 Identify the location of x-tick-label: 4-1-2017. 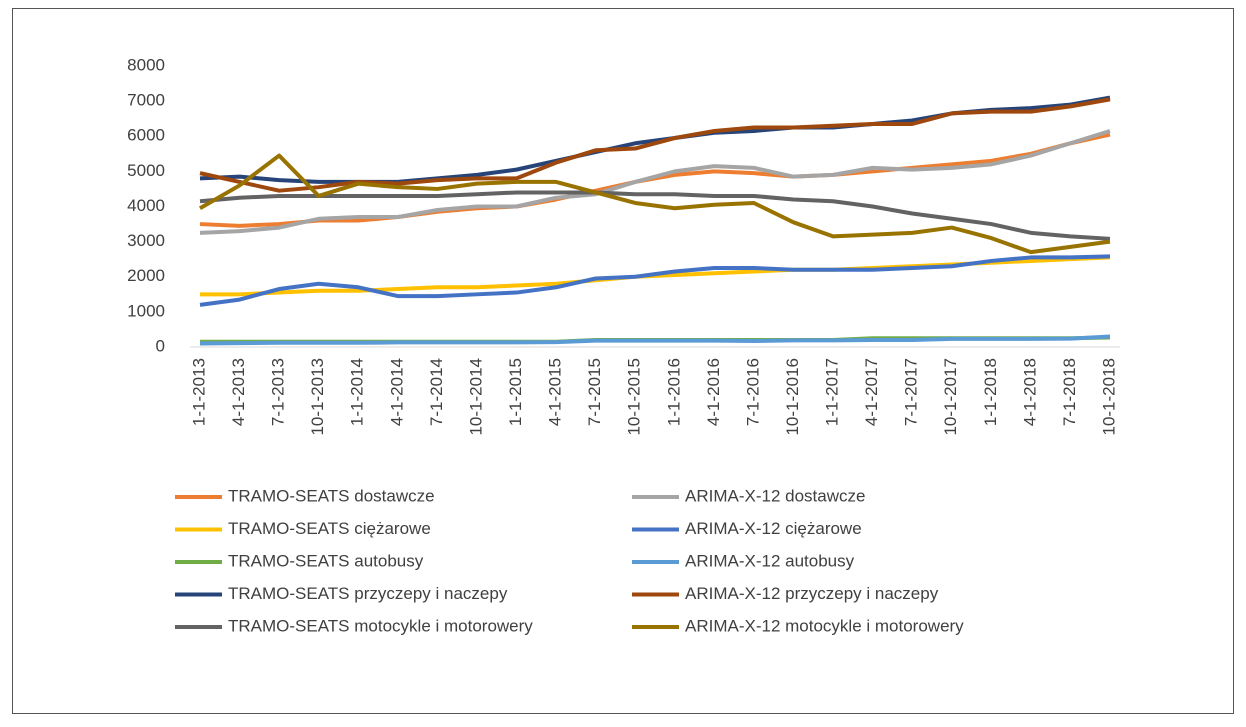
(871, 392).